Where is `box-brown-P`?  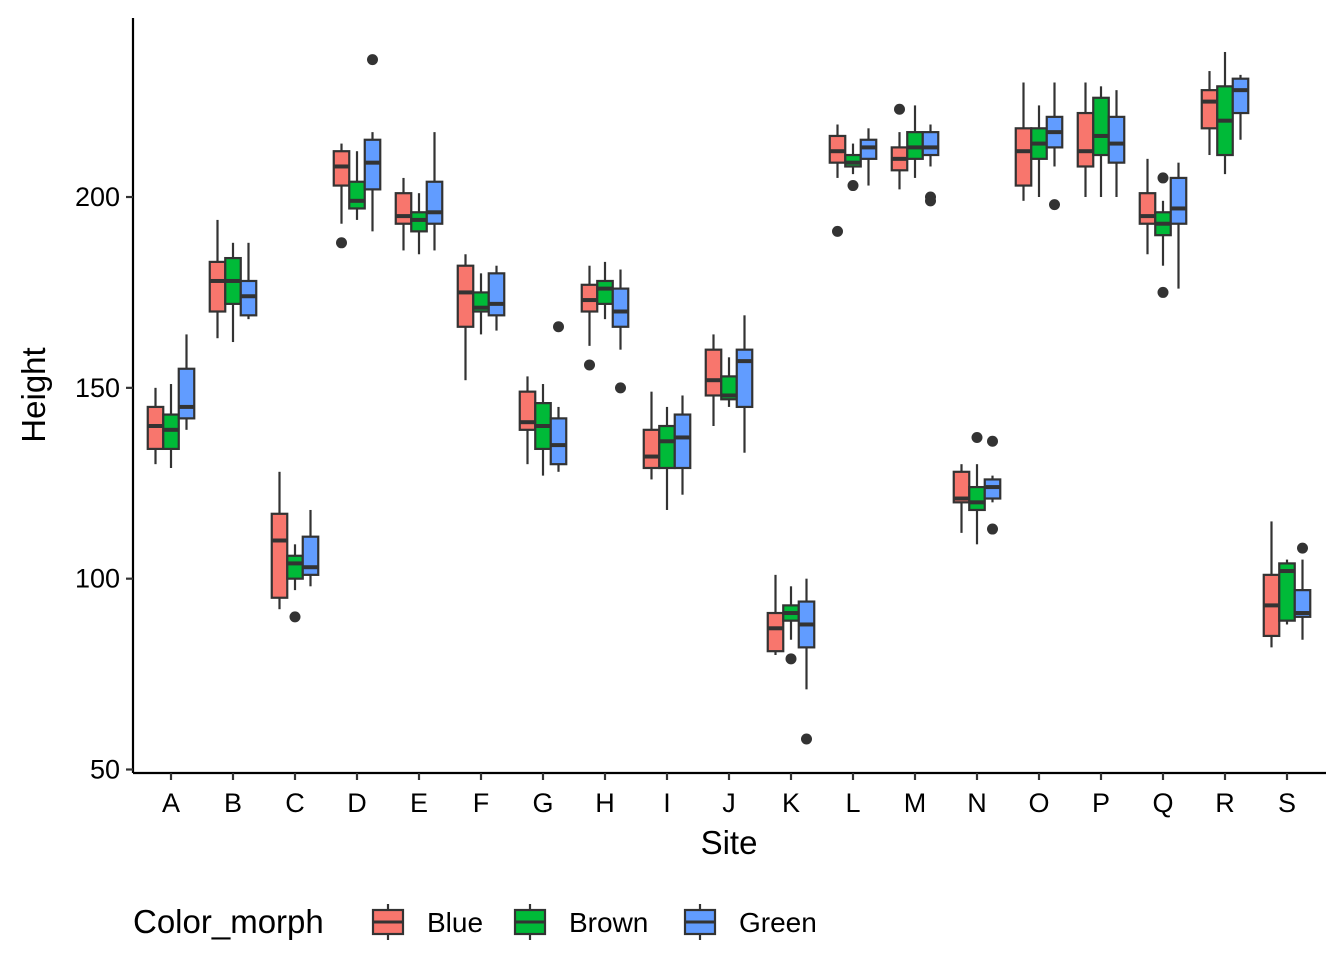
box-brown-P is located at coordinates (1101, 142).